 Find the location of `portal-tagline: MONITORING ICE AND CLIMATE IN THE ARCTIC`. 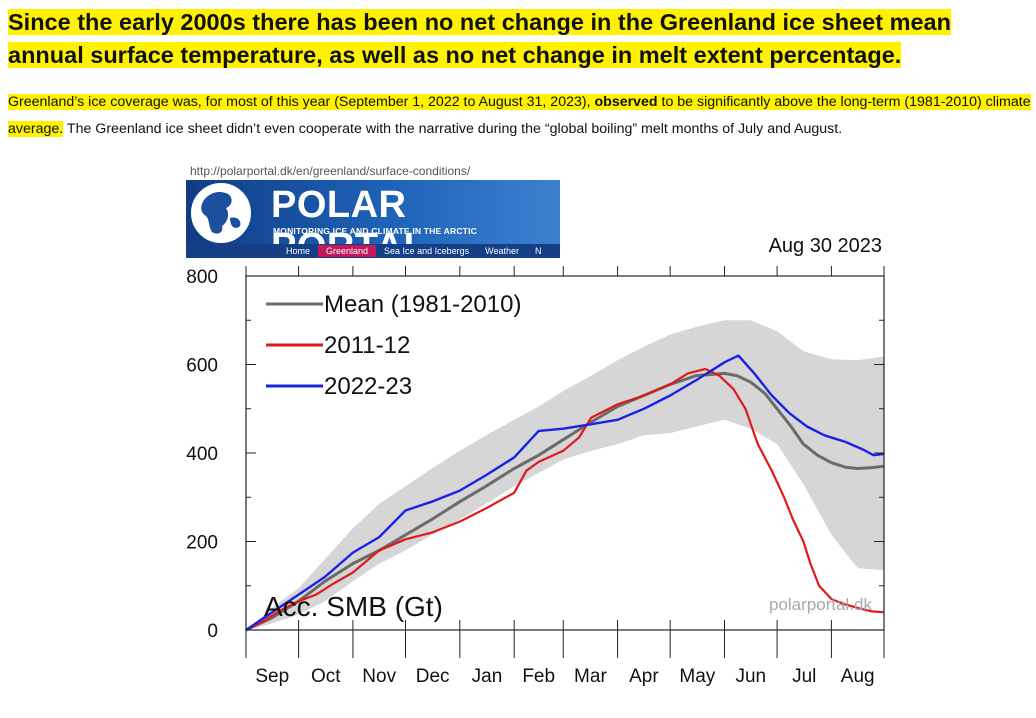

portal-tagline: MONITORING ICE AND CLIMATE IN THE ARCTIC is located at coordinates (375, 231).